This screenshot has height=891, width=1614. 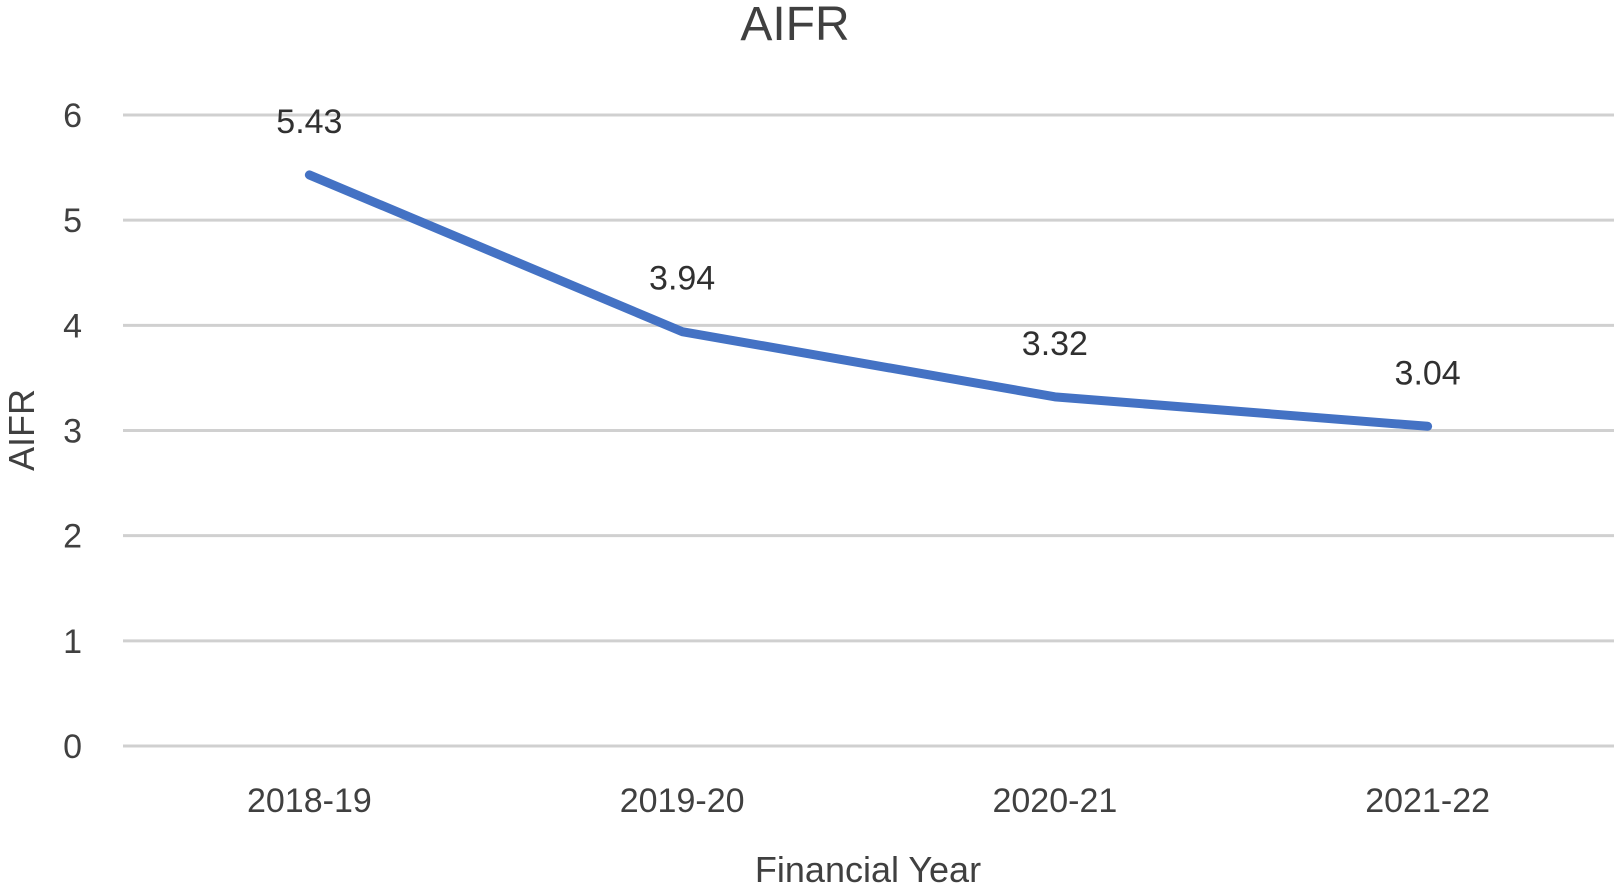 I want to click on data-label: 3.32, so click(x=1055, y=344).